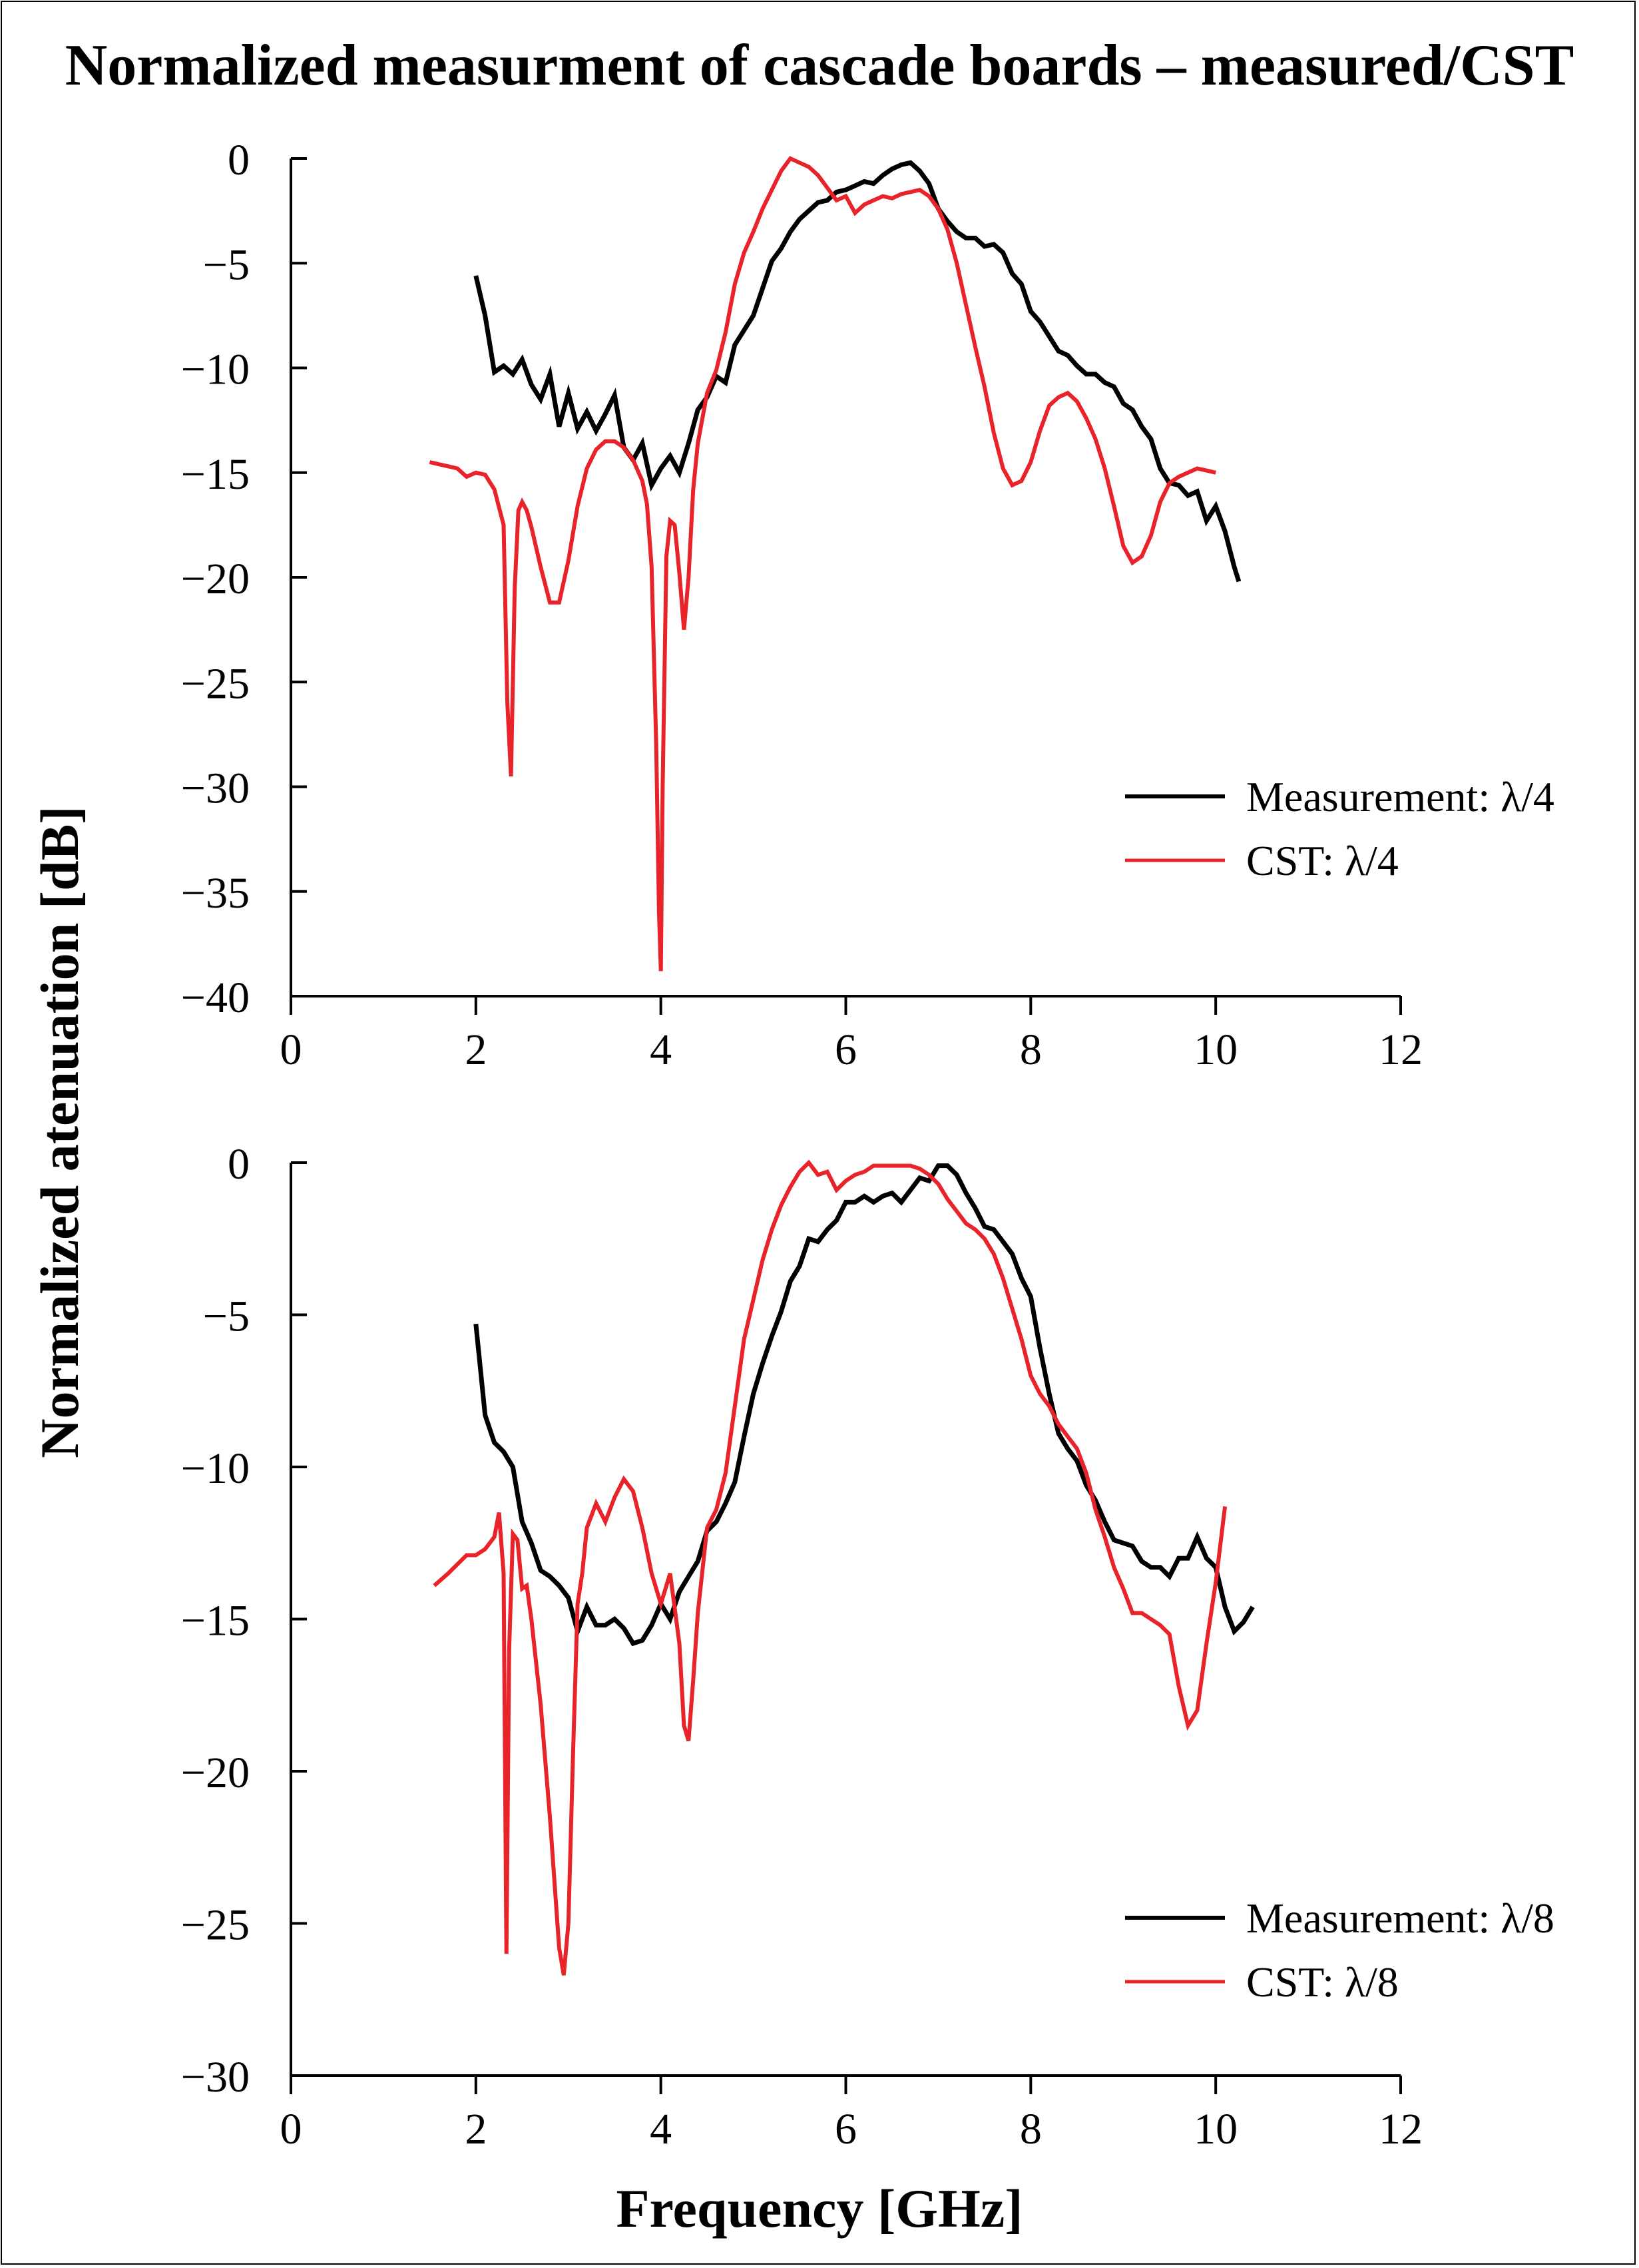  I want to click on y-tick-label: −40, so click(215, 998).